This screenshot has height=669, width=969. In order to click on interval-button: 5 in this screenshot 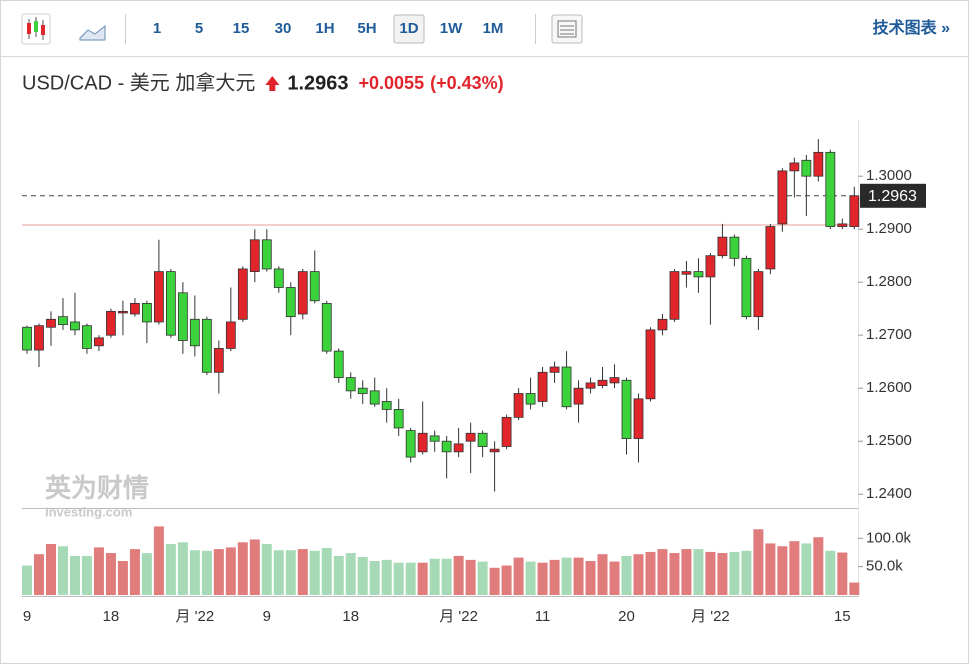, I will do `click(199, 28)`.